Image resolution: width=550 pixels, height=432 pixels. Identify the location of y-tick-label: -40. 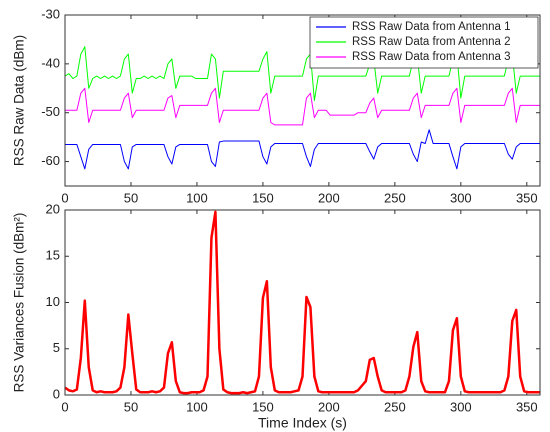
(50, 62).